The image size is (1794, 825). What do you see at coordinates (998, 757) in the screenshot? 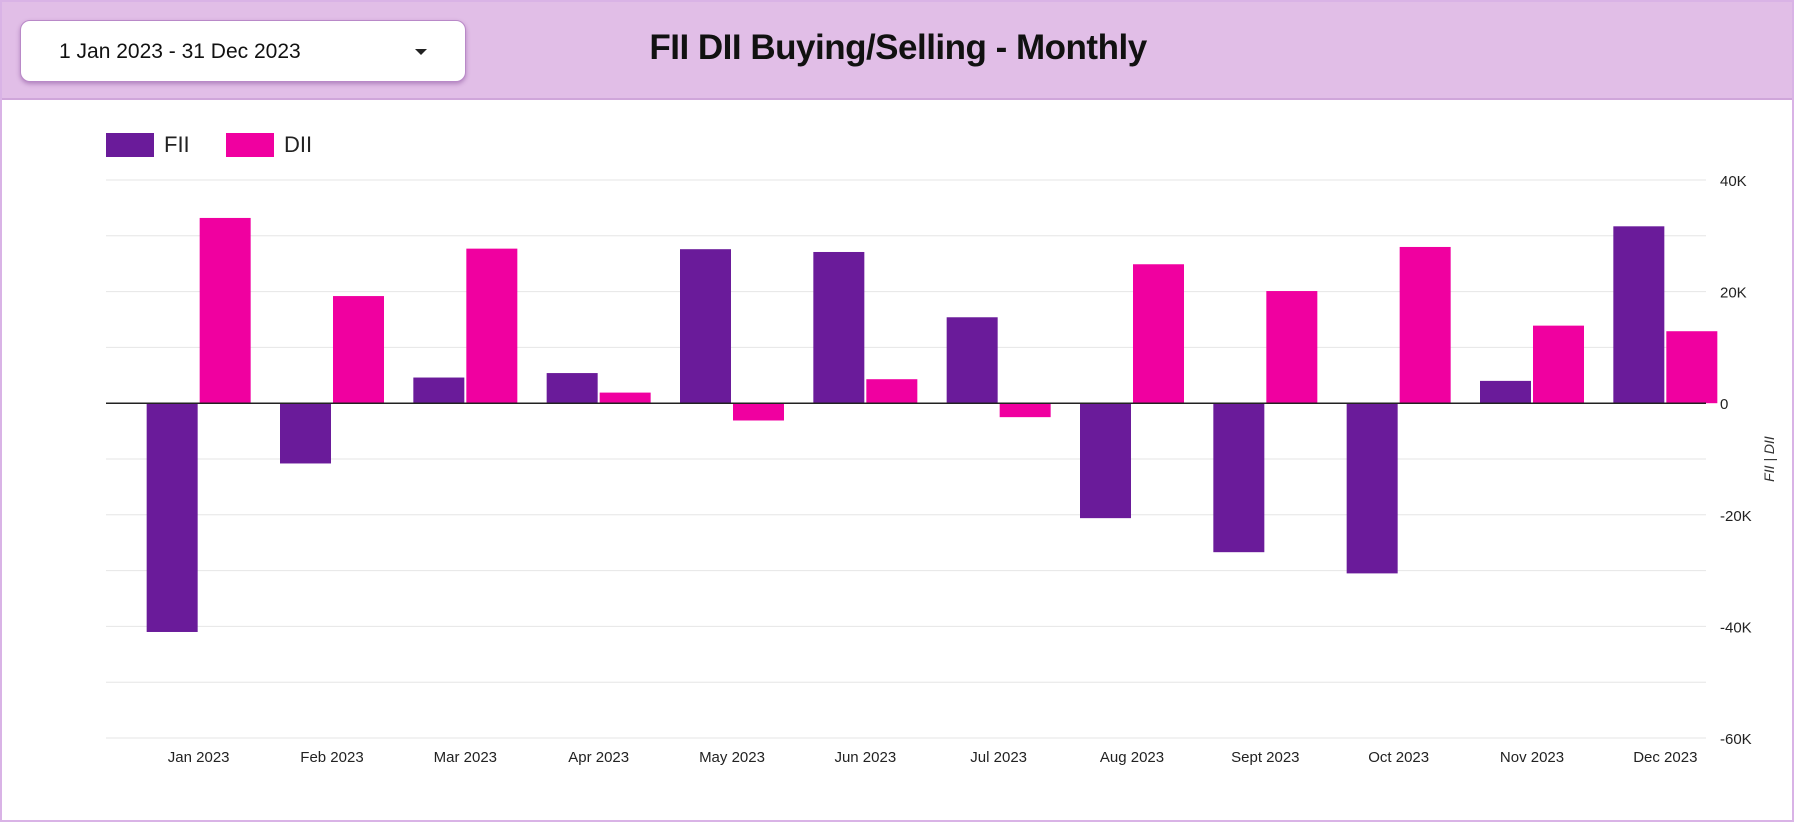
I see `x-tick-label: Jul 2023` at bounding box center [998, 757].